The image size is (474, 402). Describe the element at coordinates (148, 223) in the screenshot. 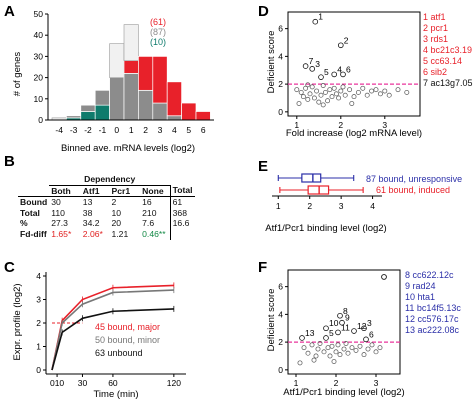

I see `table-cell: 7.6` at that location.